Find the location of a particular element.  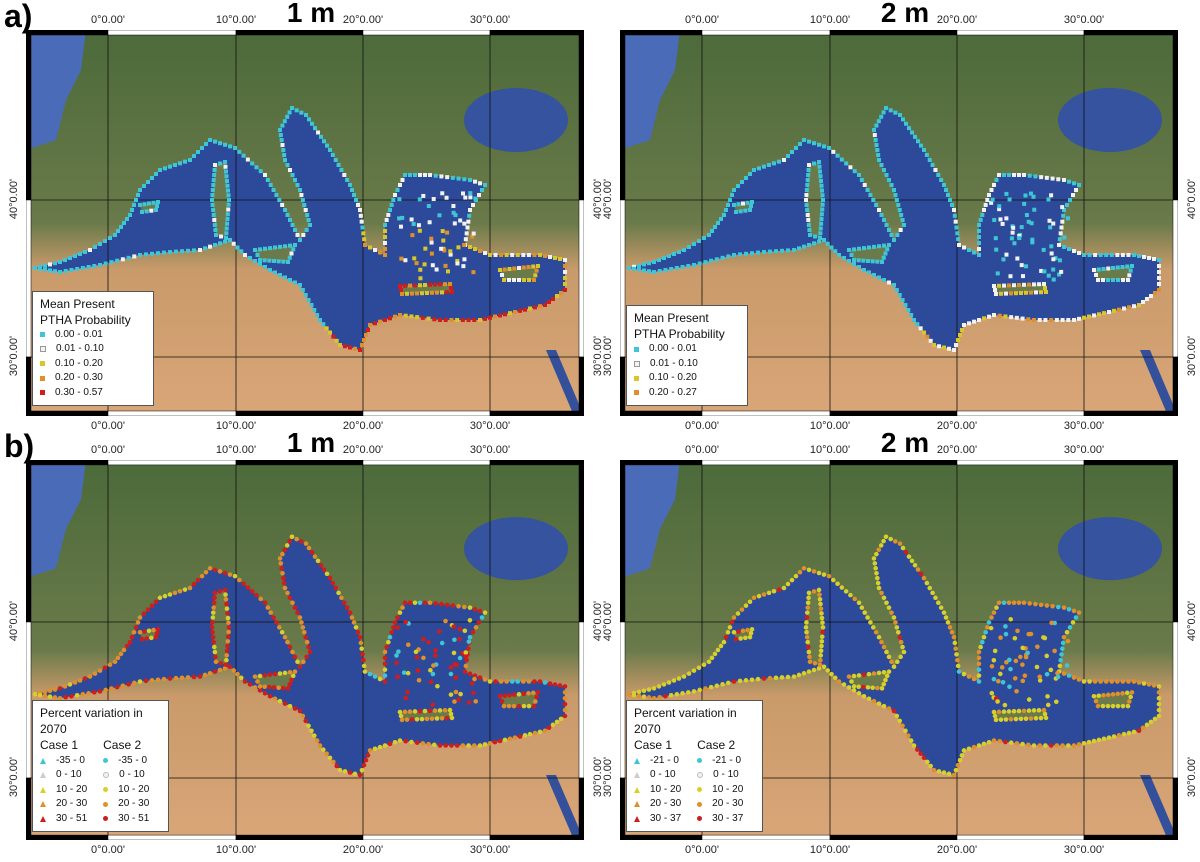

legend-item: 0 - 10 is located at coordinates (63, 775).